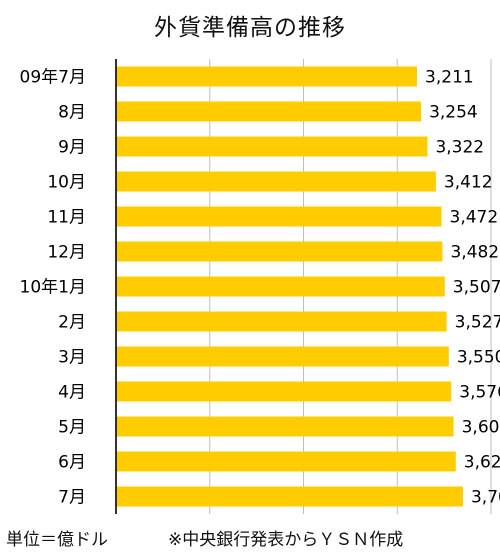 This screenshot has height=558, width=500. Describe the element at coordinates (286, 540) in the screenshot. I see `source-note: ※中央銀行発表からＹＳＮ作成` at that location.